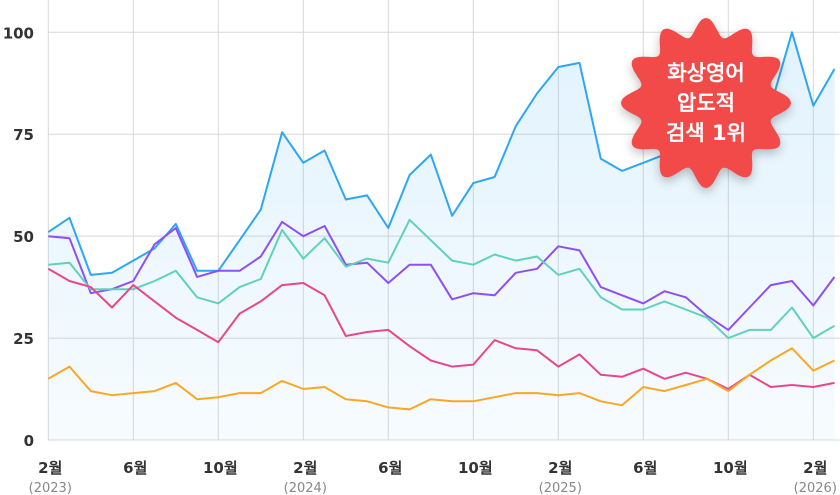 This screenshot has height=495, width=840. I want to click on badge-line-2: 압도적, so click(706, 103).